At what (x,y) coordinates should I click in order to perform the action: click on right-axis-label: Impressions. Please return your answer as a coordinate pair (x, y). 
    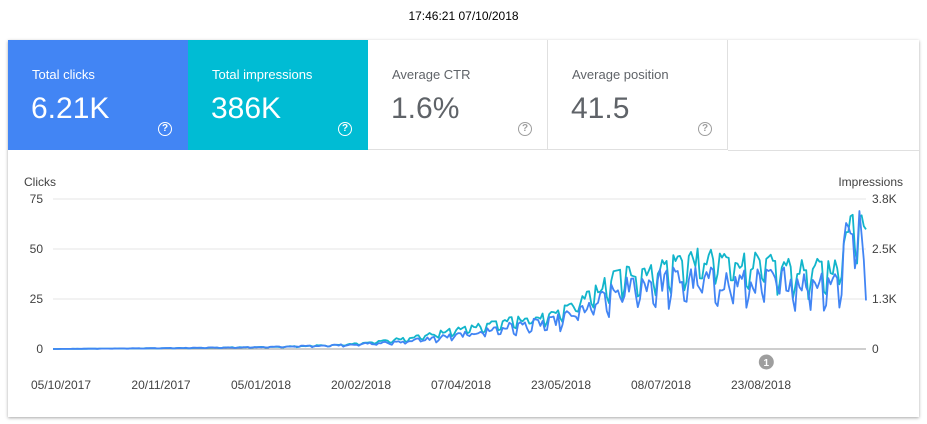
    Looking at the image, I should click on (870, 182).